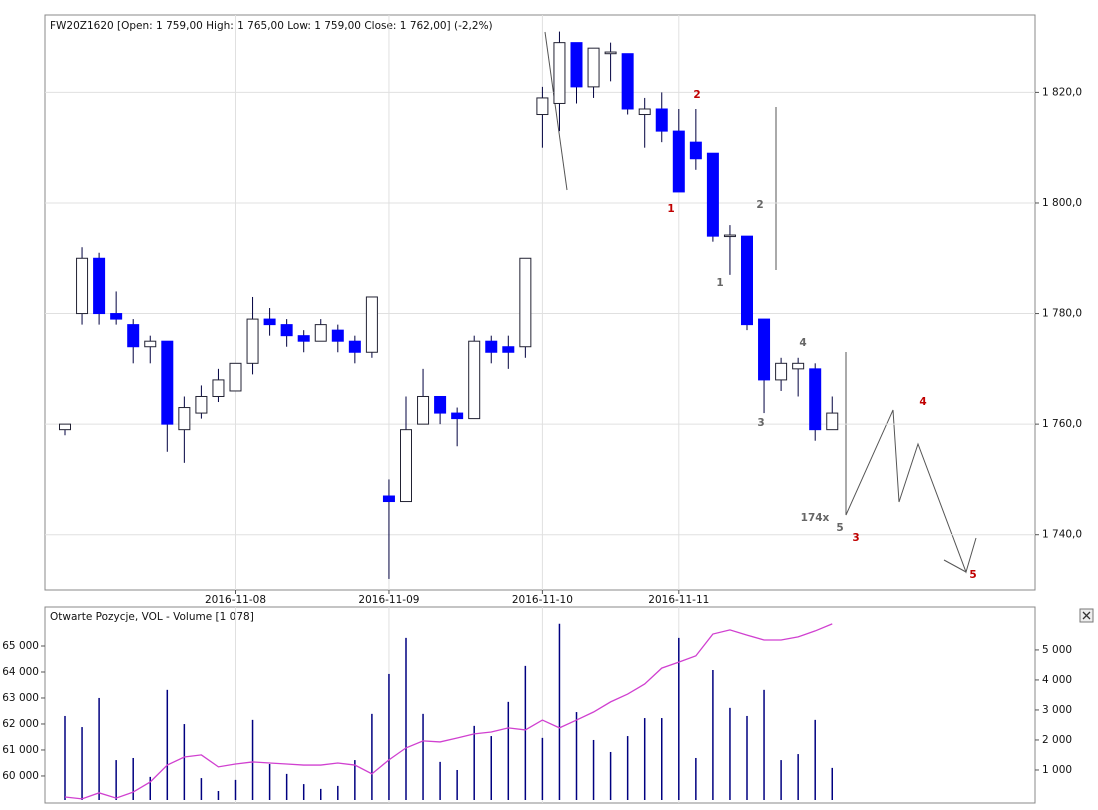 This screenshot has width=1098, height=810. I want to click on x-tick-label: 2016-11-11, so click(678, 600).